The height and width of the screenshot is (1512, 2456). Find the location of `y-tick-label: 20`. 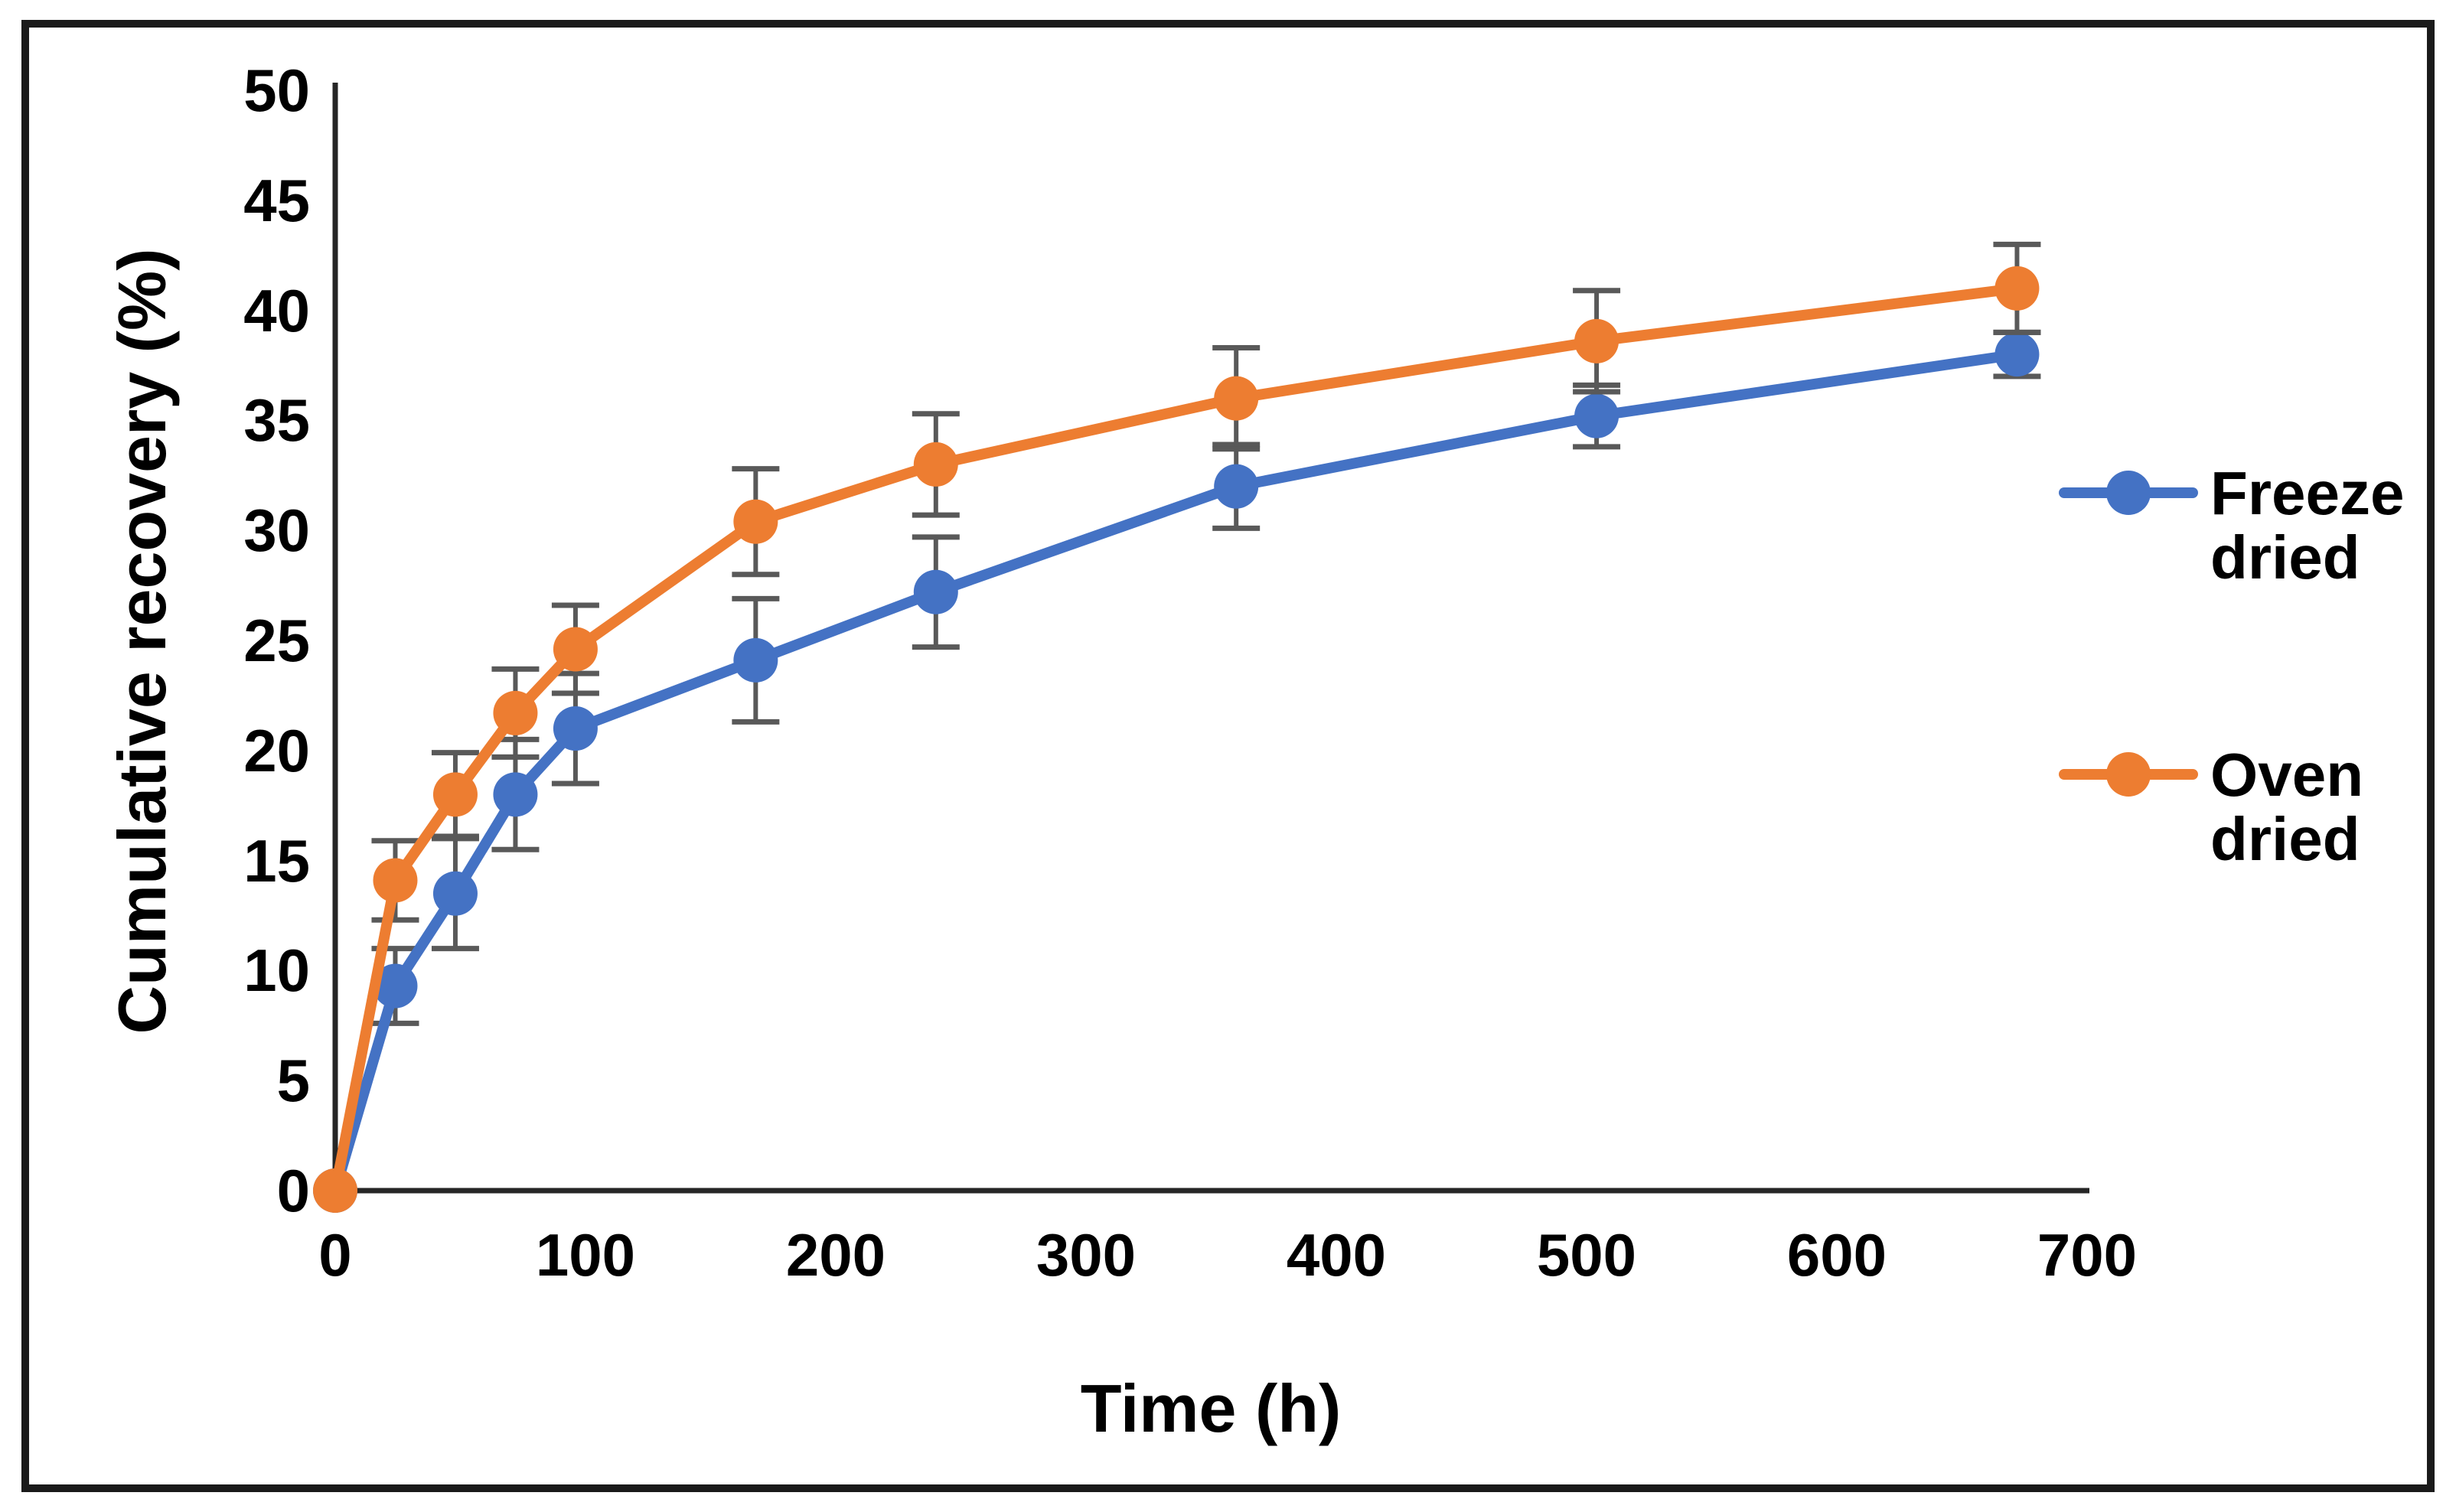

y-tick-label: 20 is located at coordinates (276, 750).